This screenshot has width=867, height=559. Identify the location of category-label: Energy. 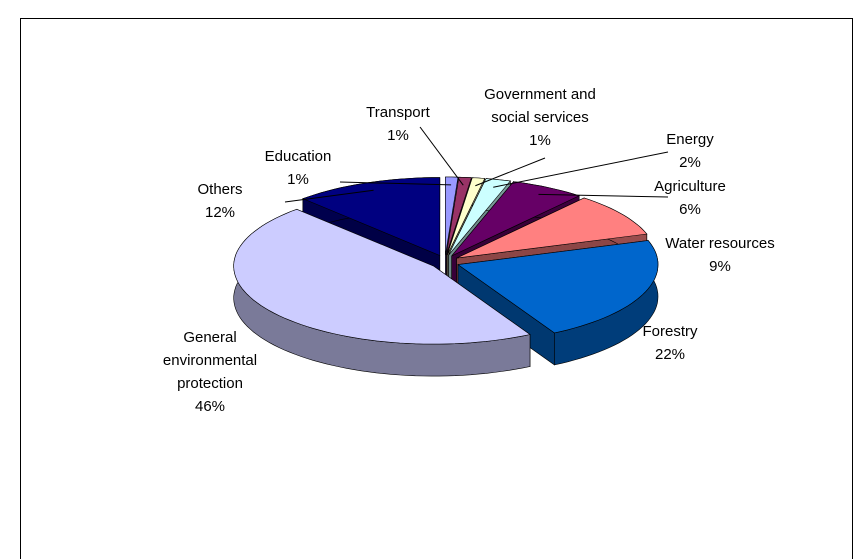
(690, 139).